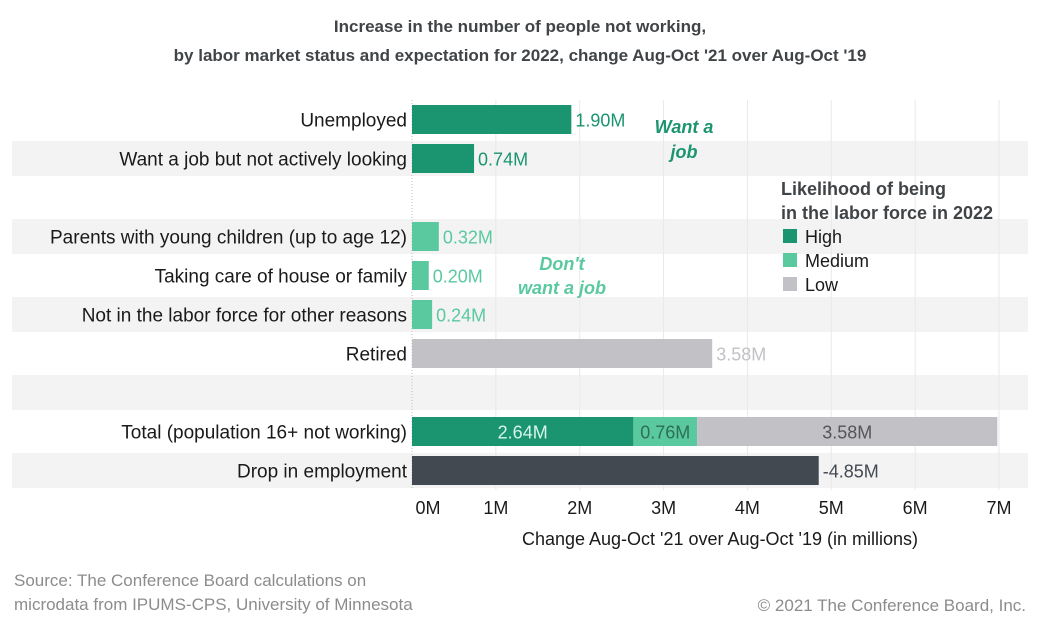  I want to click on value-label: 0.20M, so click(458, 277).